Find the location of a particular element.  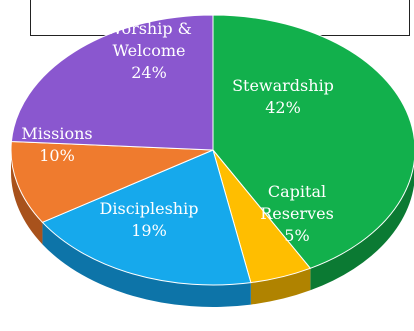

pie-depth-discipleship is located at coordinates (146, 264).